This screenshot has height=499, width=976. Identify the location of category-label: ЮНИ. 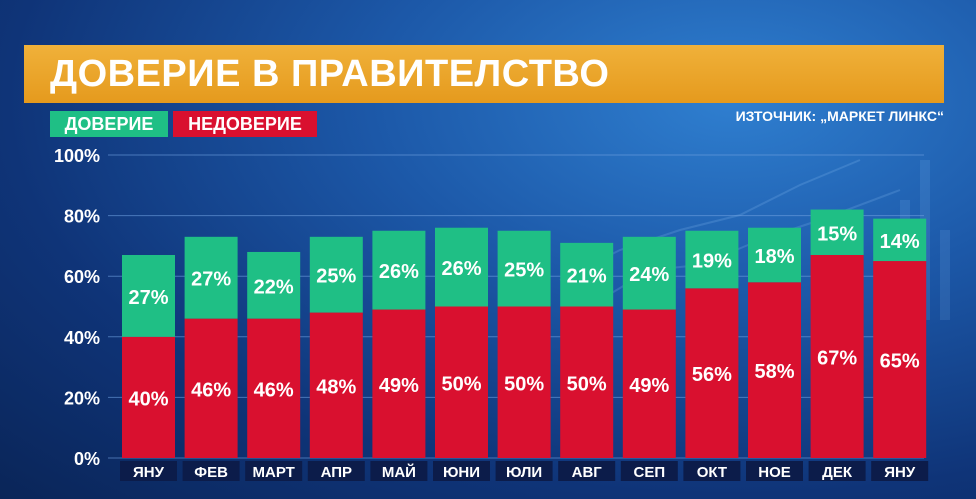
(461, 472).